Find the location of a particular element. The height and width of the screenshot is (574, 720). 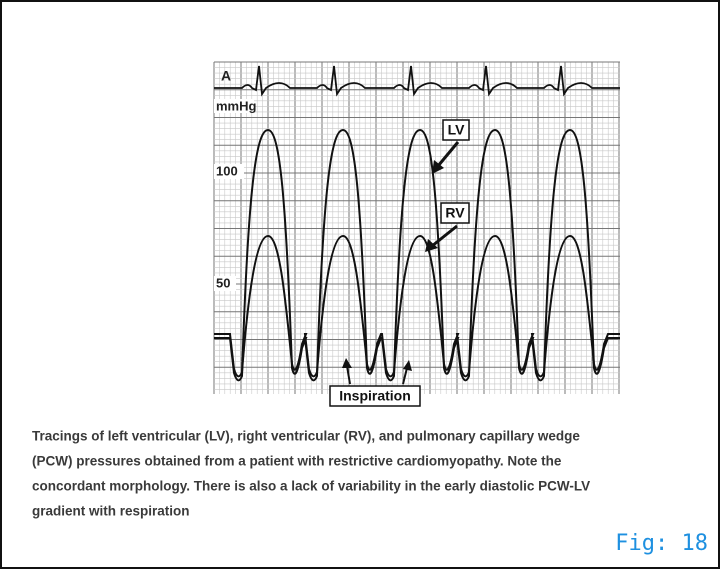

scale-label: 100 is located at coordinates (227, 170).